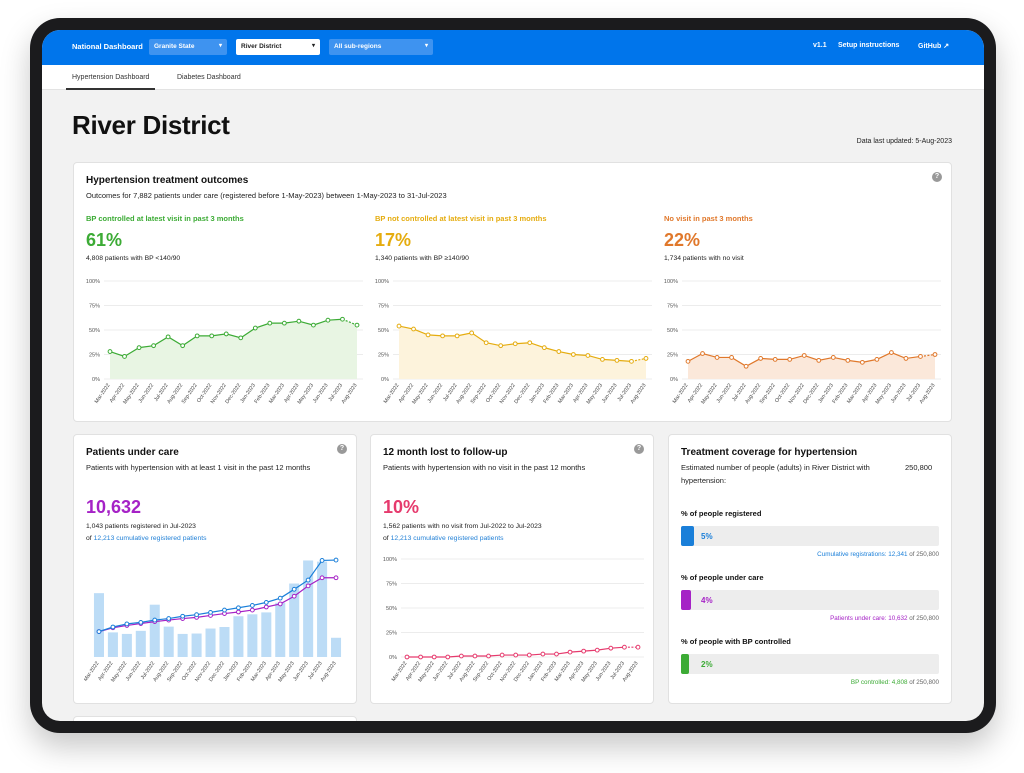 The image size is (1024, 773). Describe the element at coordinates (934, 46) in the screenshot. I see `github-link: GitHub ↗` at that location.